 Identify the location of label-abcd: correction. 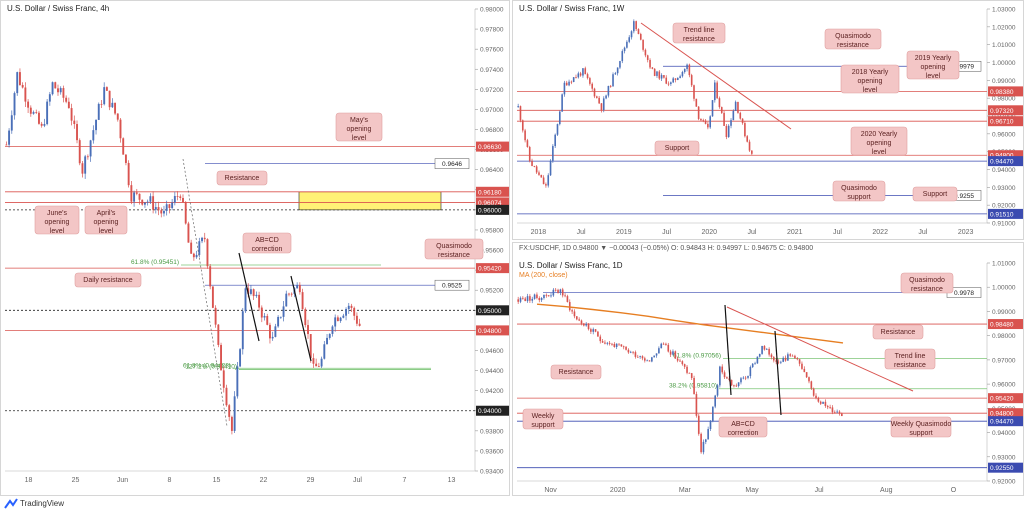
(267, 249).